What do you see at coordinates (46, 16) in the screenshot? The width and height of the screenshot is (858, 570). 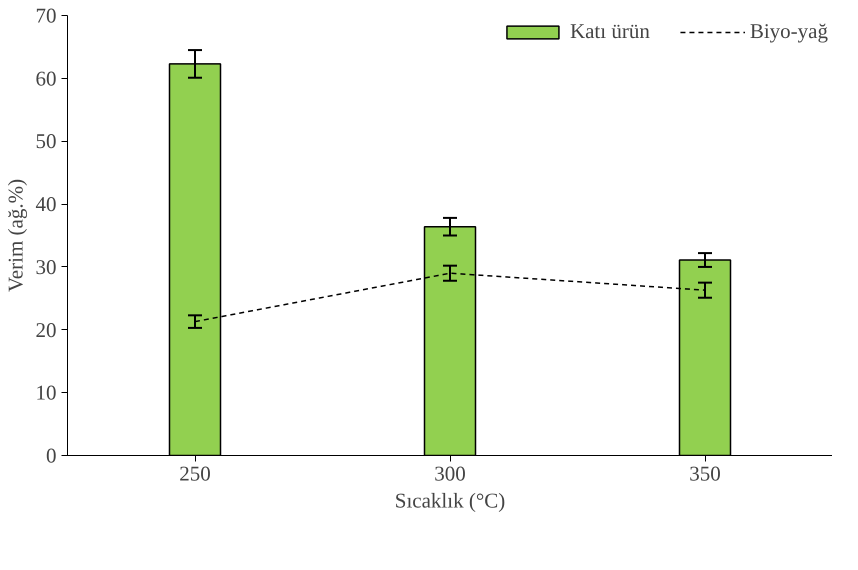 I see `y-tick-label: 70` at bounding box center [46, 16].